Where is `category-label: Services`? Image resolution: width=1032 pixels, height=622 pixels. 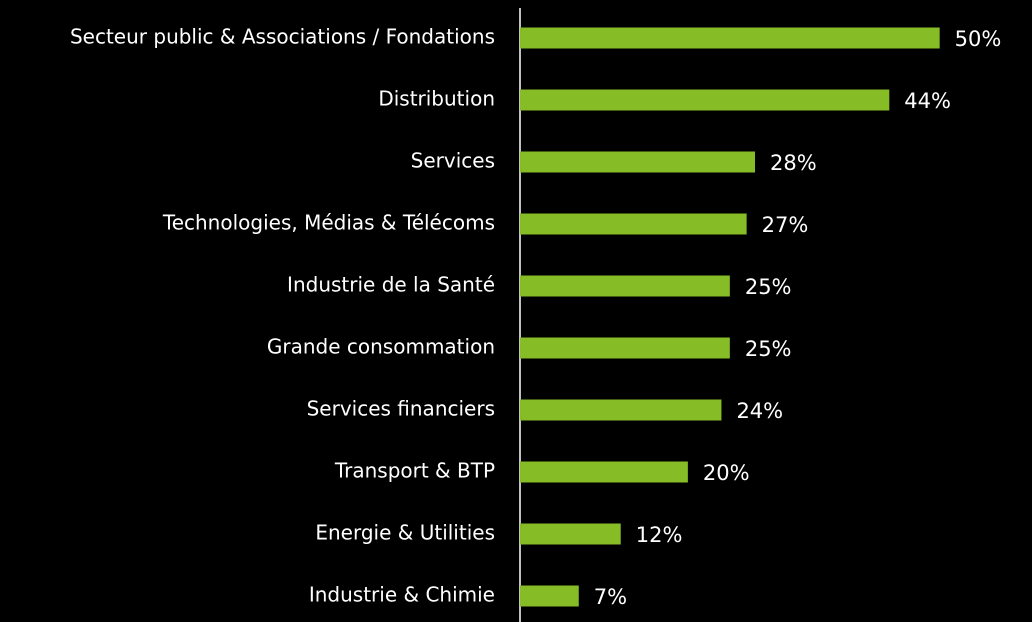 category-label: Services is located at coordinates (453, 161).